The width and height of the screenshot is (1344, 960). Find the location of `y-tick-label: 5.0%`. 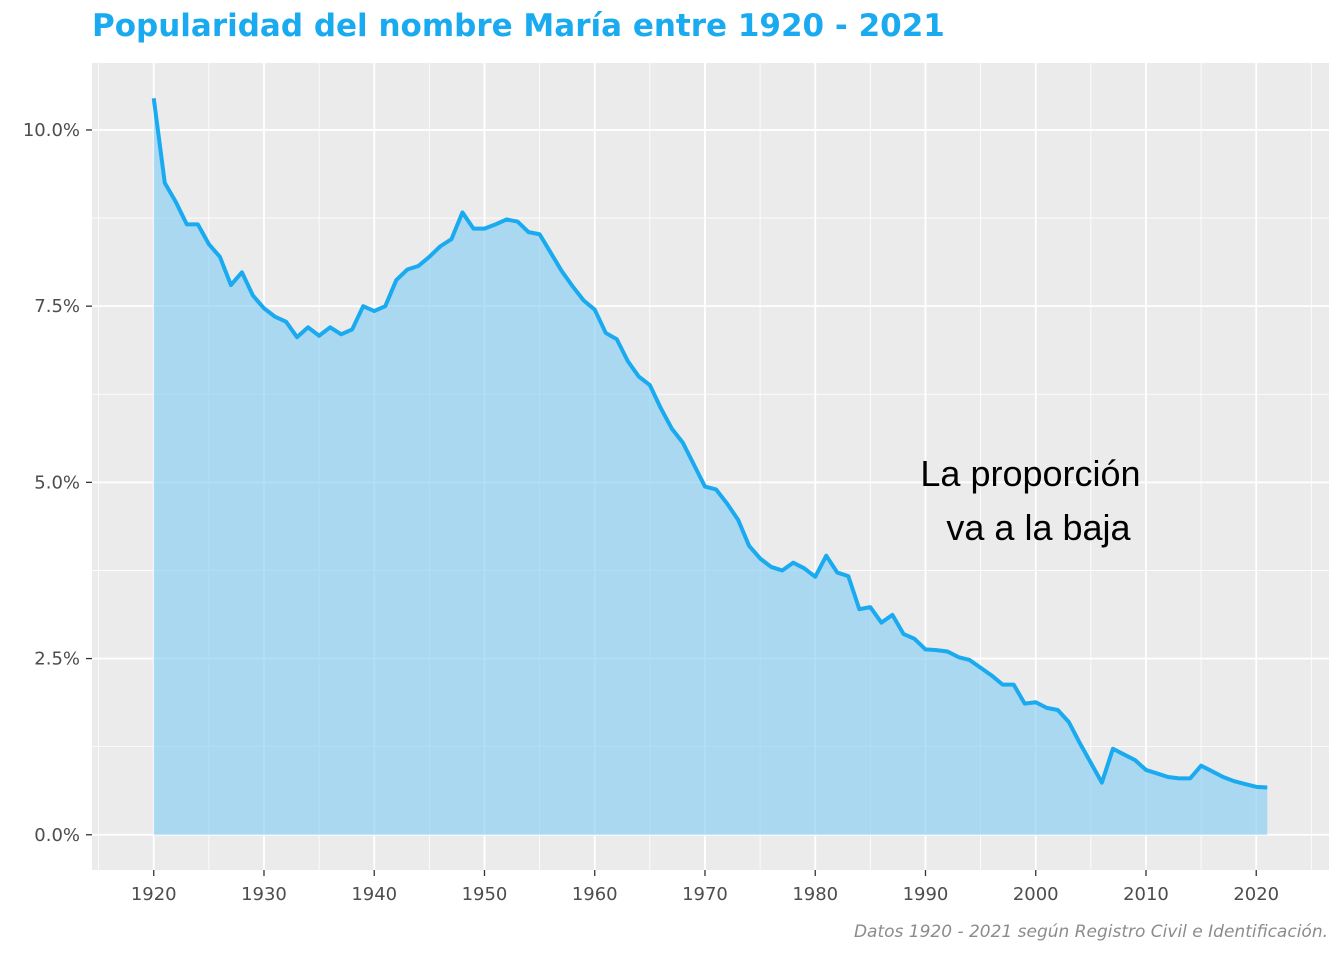

y-tick-label: 5.0% is located at coordinates (57, 482).